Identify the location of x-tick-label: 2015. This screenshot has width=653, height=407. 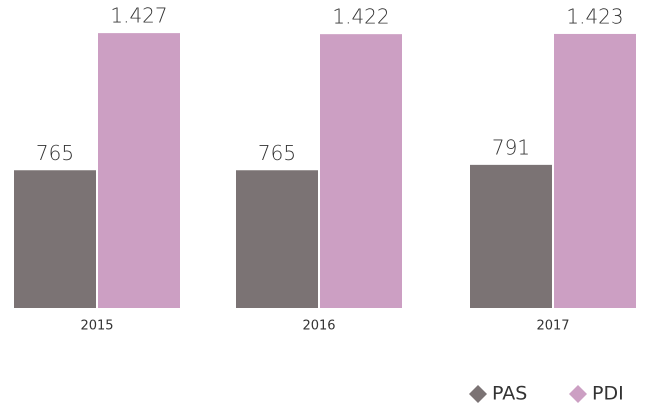
(96, 326).